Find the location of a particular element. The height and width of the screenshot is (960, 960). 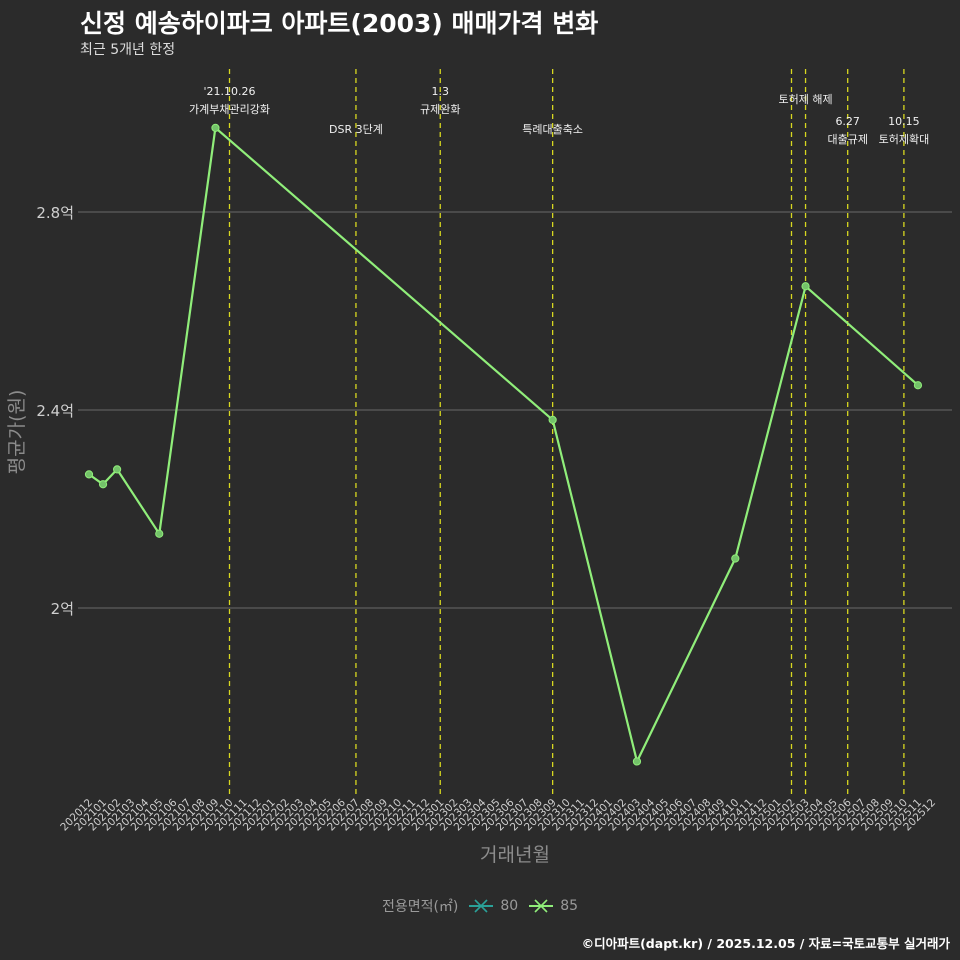

event-label: 토허제 해제 is located at coordinates (805, 99).